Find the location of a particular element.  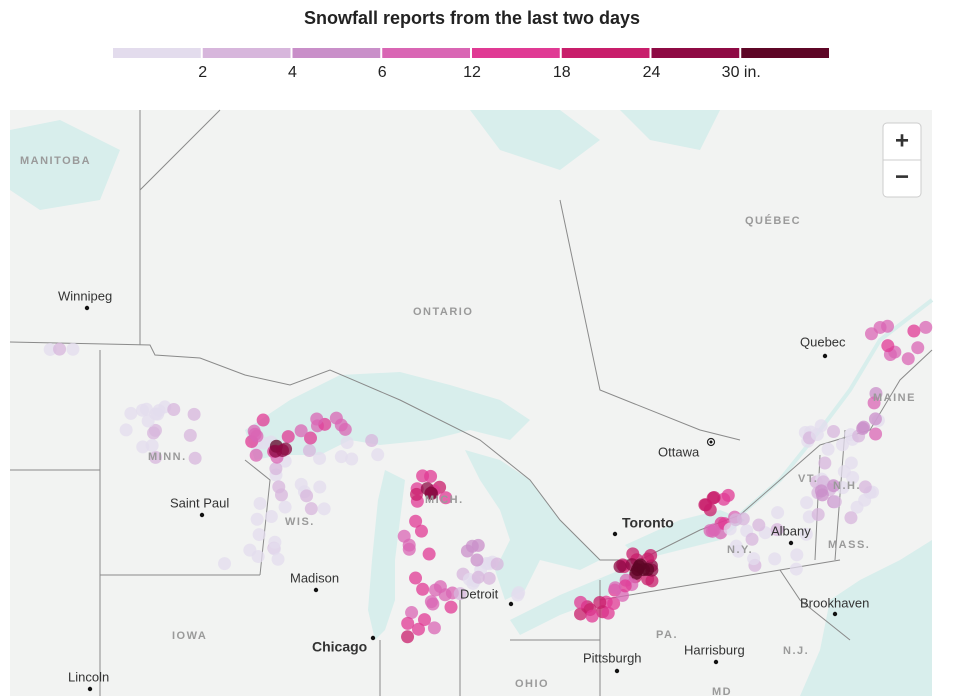

zoom-out: − is located at coordinates (902, 176).